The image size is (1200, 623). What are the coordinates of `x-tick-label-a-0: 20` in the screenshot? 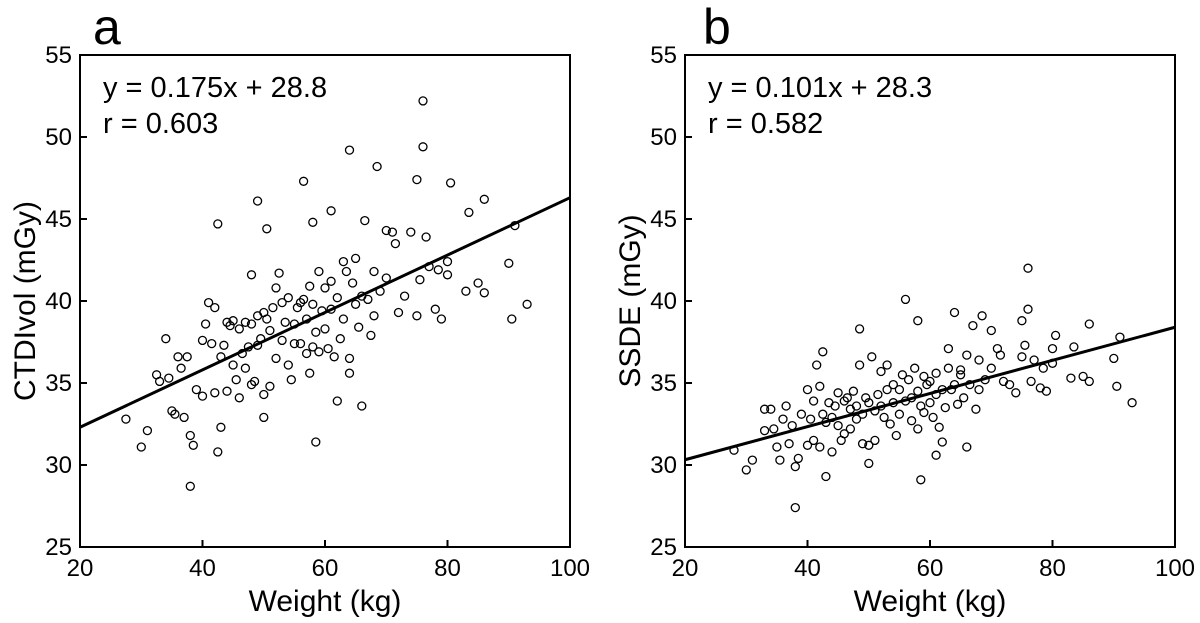 It's located at (80, 568).